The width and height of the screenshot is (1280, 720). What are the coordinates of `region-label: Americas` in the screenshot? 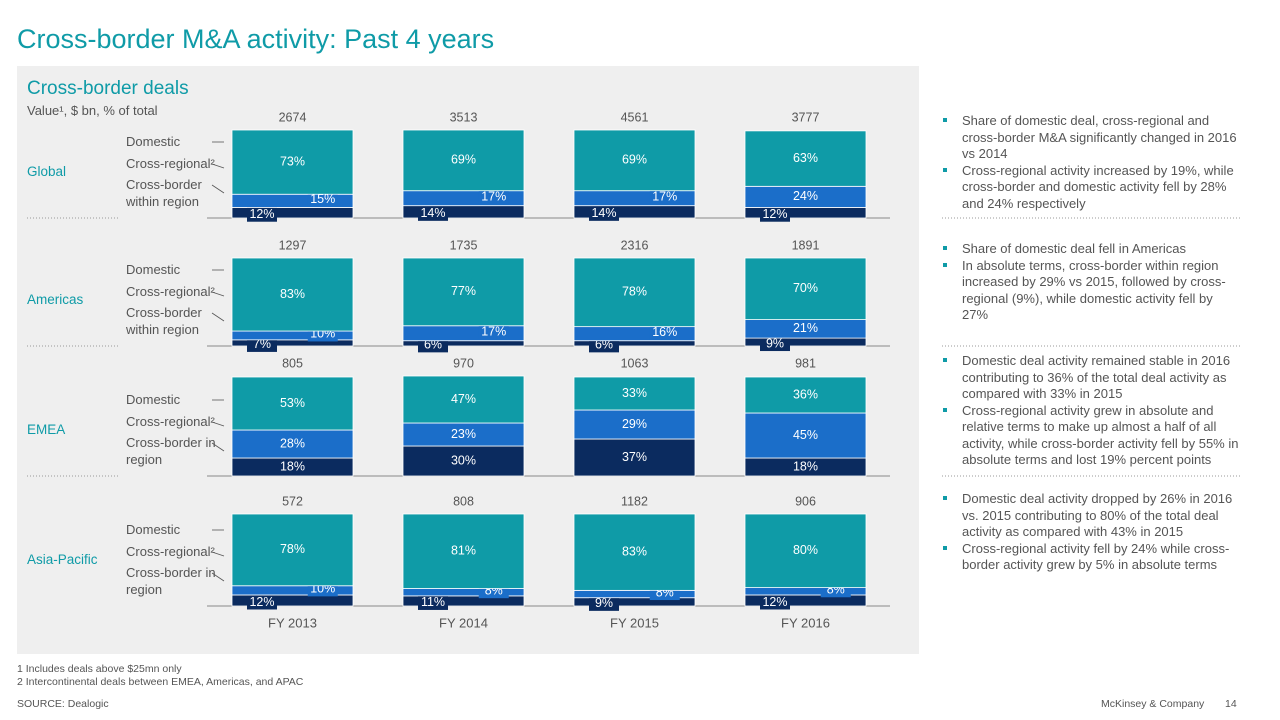 It's located at (55, 299).